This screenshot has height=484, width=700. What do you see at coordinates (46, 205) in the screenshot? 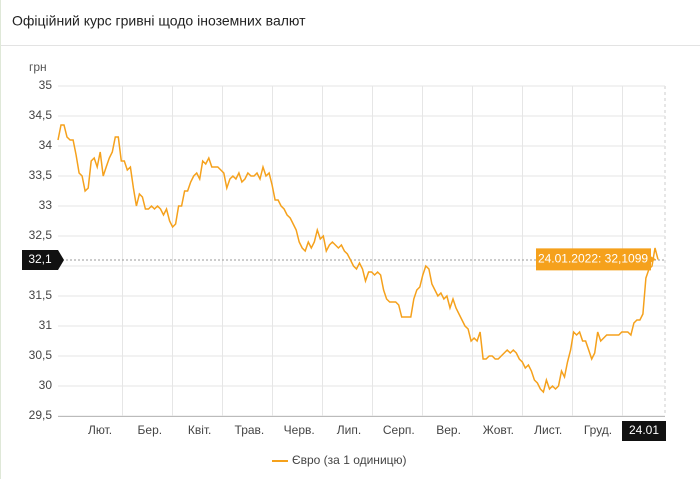
I see `y-tick-label: 33` at bounding box center [46, 205].